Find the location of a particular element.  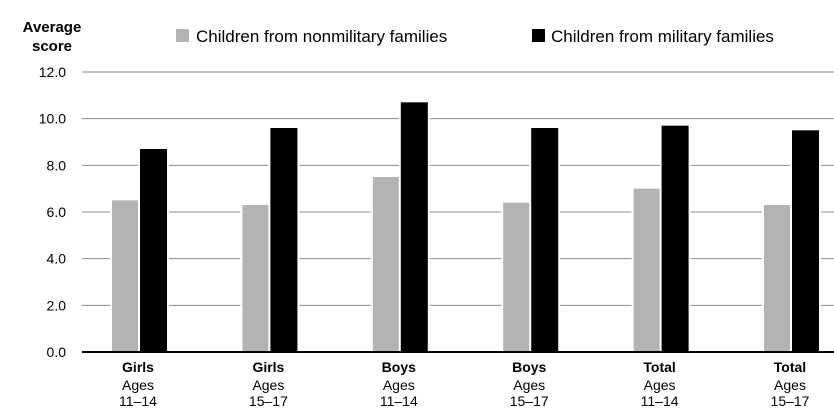

y-tick-label: 12.0 is located at coordinates (52, 72).